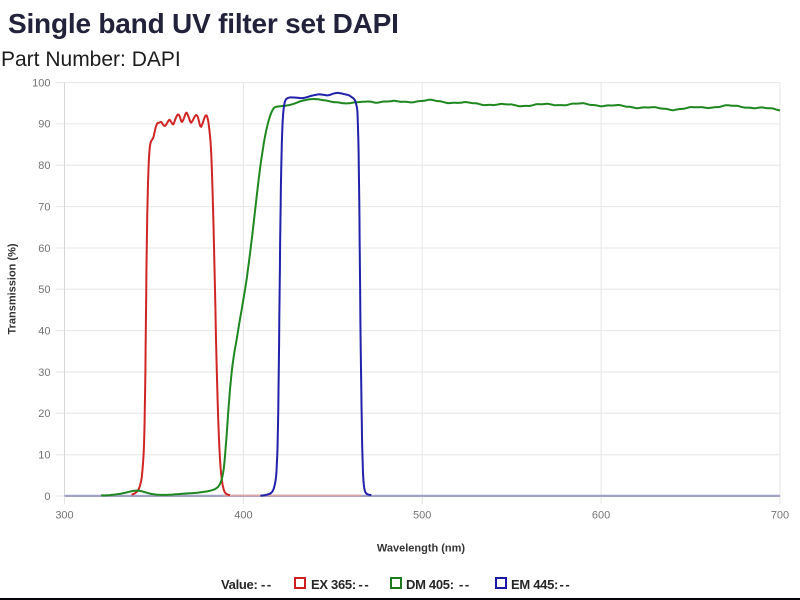 This screenshot has height=600, width=800. What do you see at coordinates (41, 83) in the screenshot?
I see `svg-text: 100` at bounding box center [41, 83].